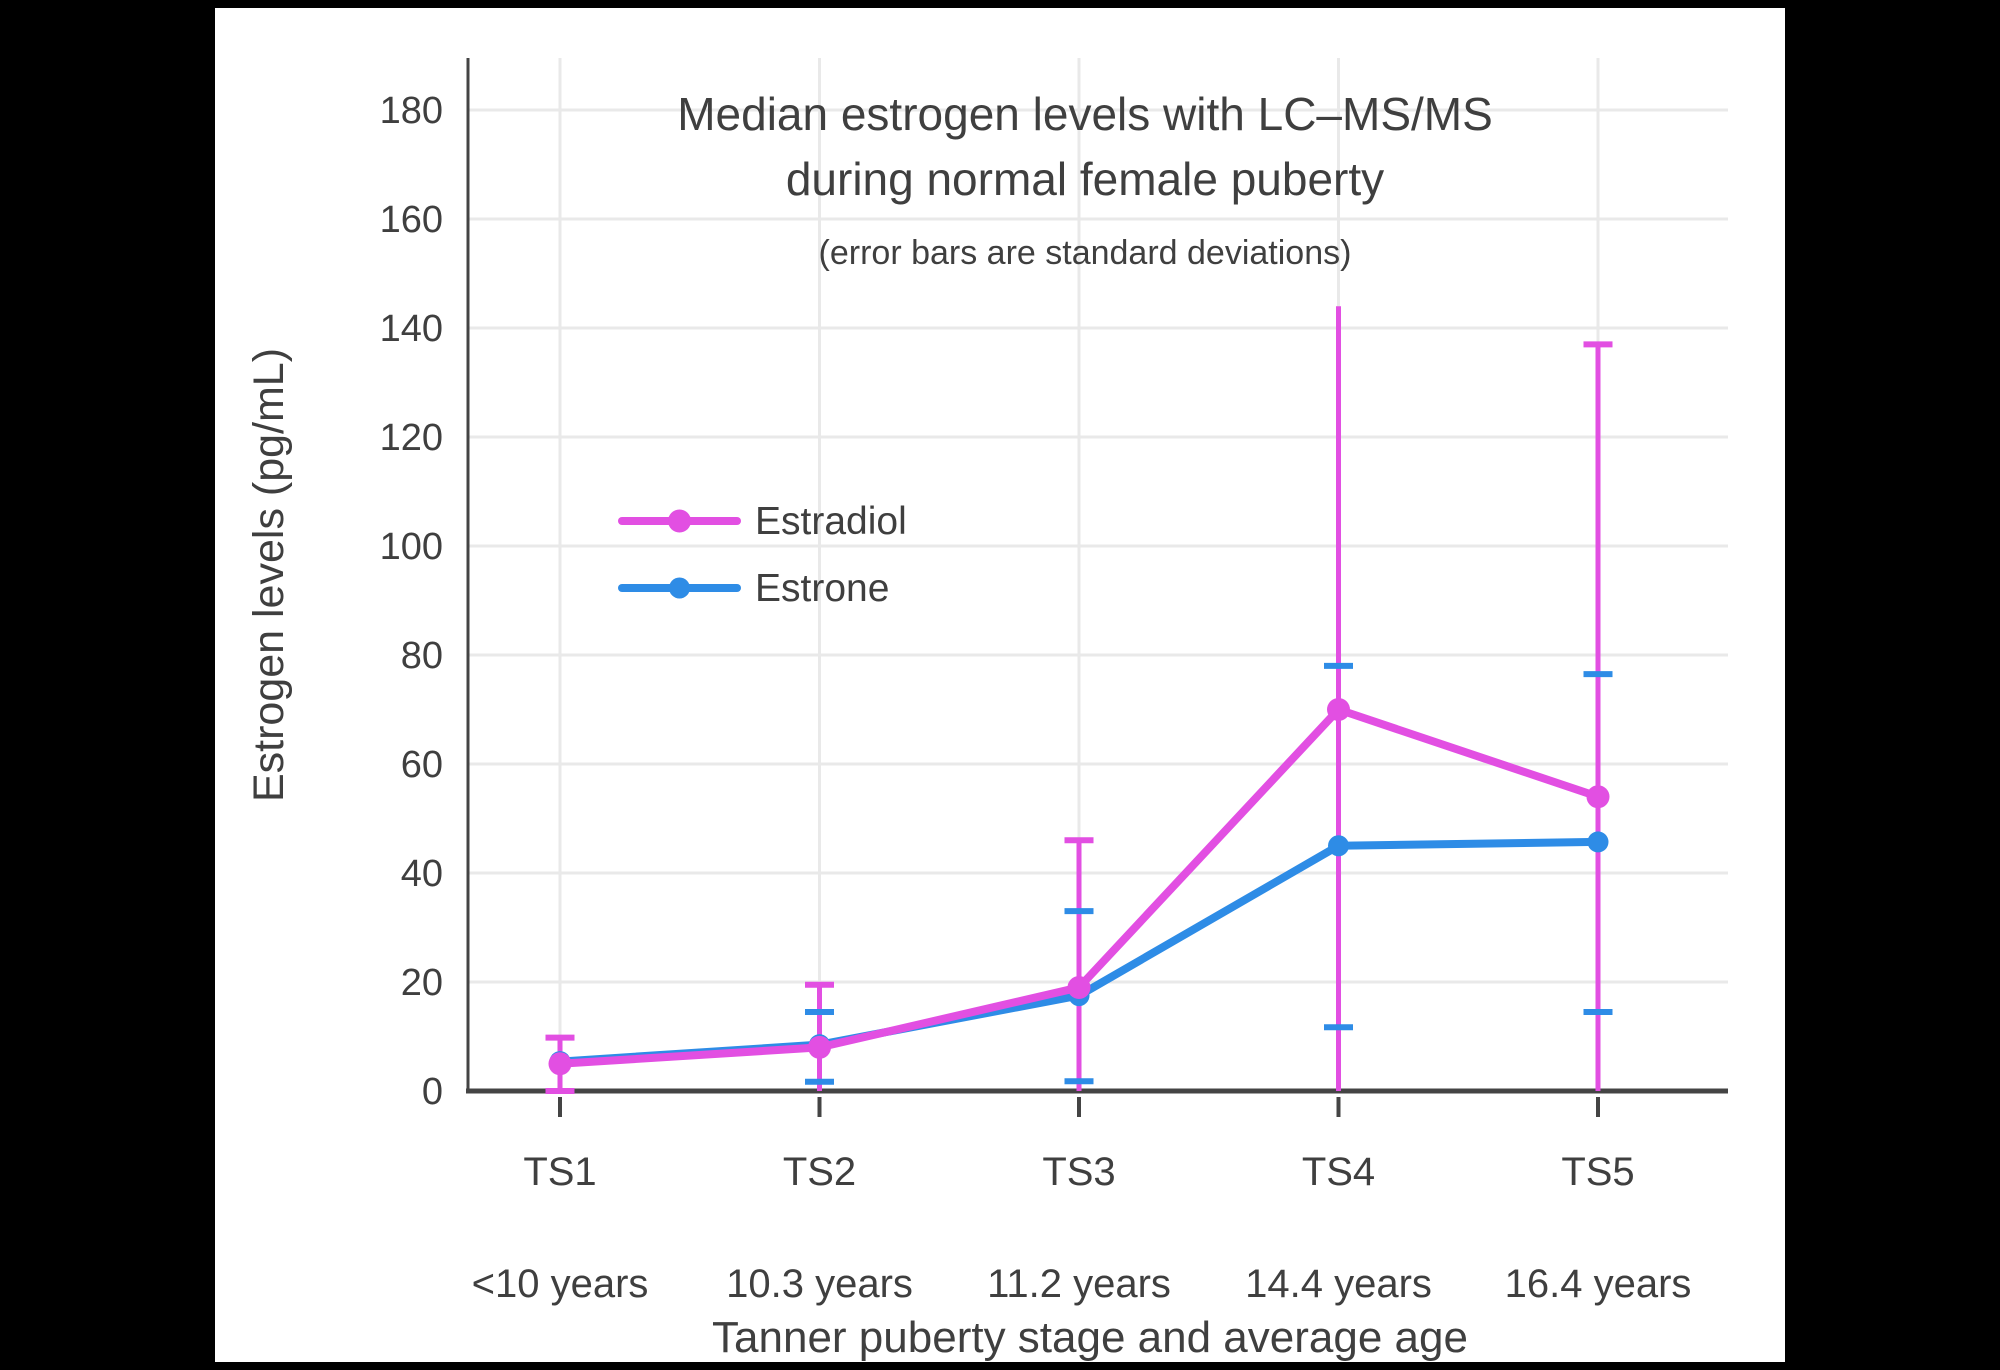  Describe the element at coordinates (1079, 1284) in the screenshot. I see `x-tick-age-label: 11.2 years` at that location.